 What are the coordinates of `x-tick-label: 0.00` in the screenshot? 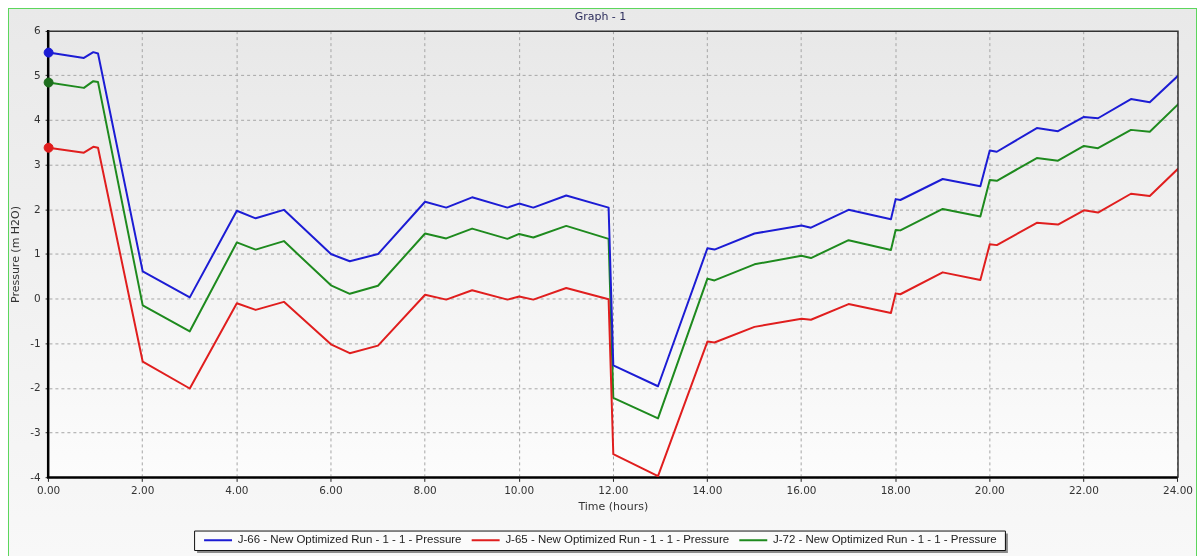 It's located at (48, 489).